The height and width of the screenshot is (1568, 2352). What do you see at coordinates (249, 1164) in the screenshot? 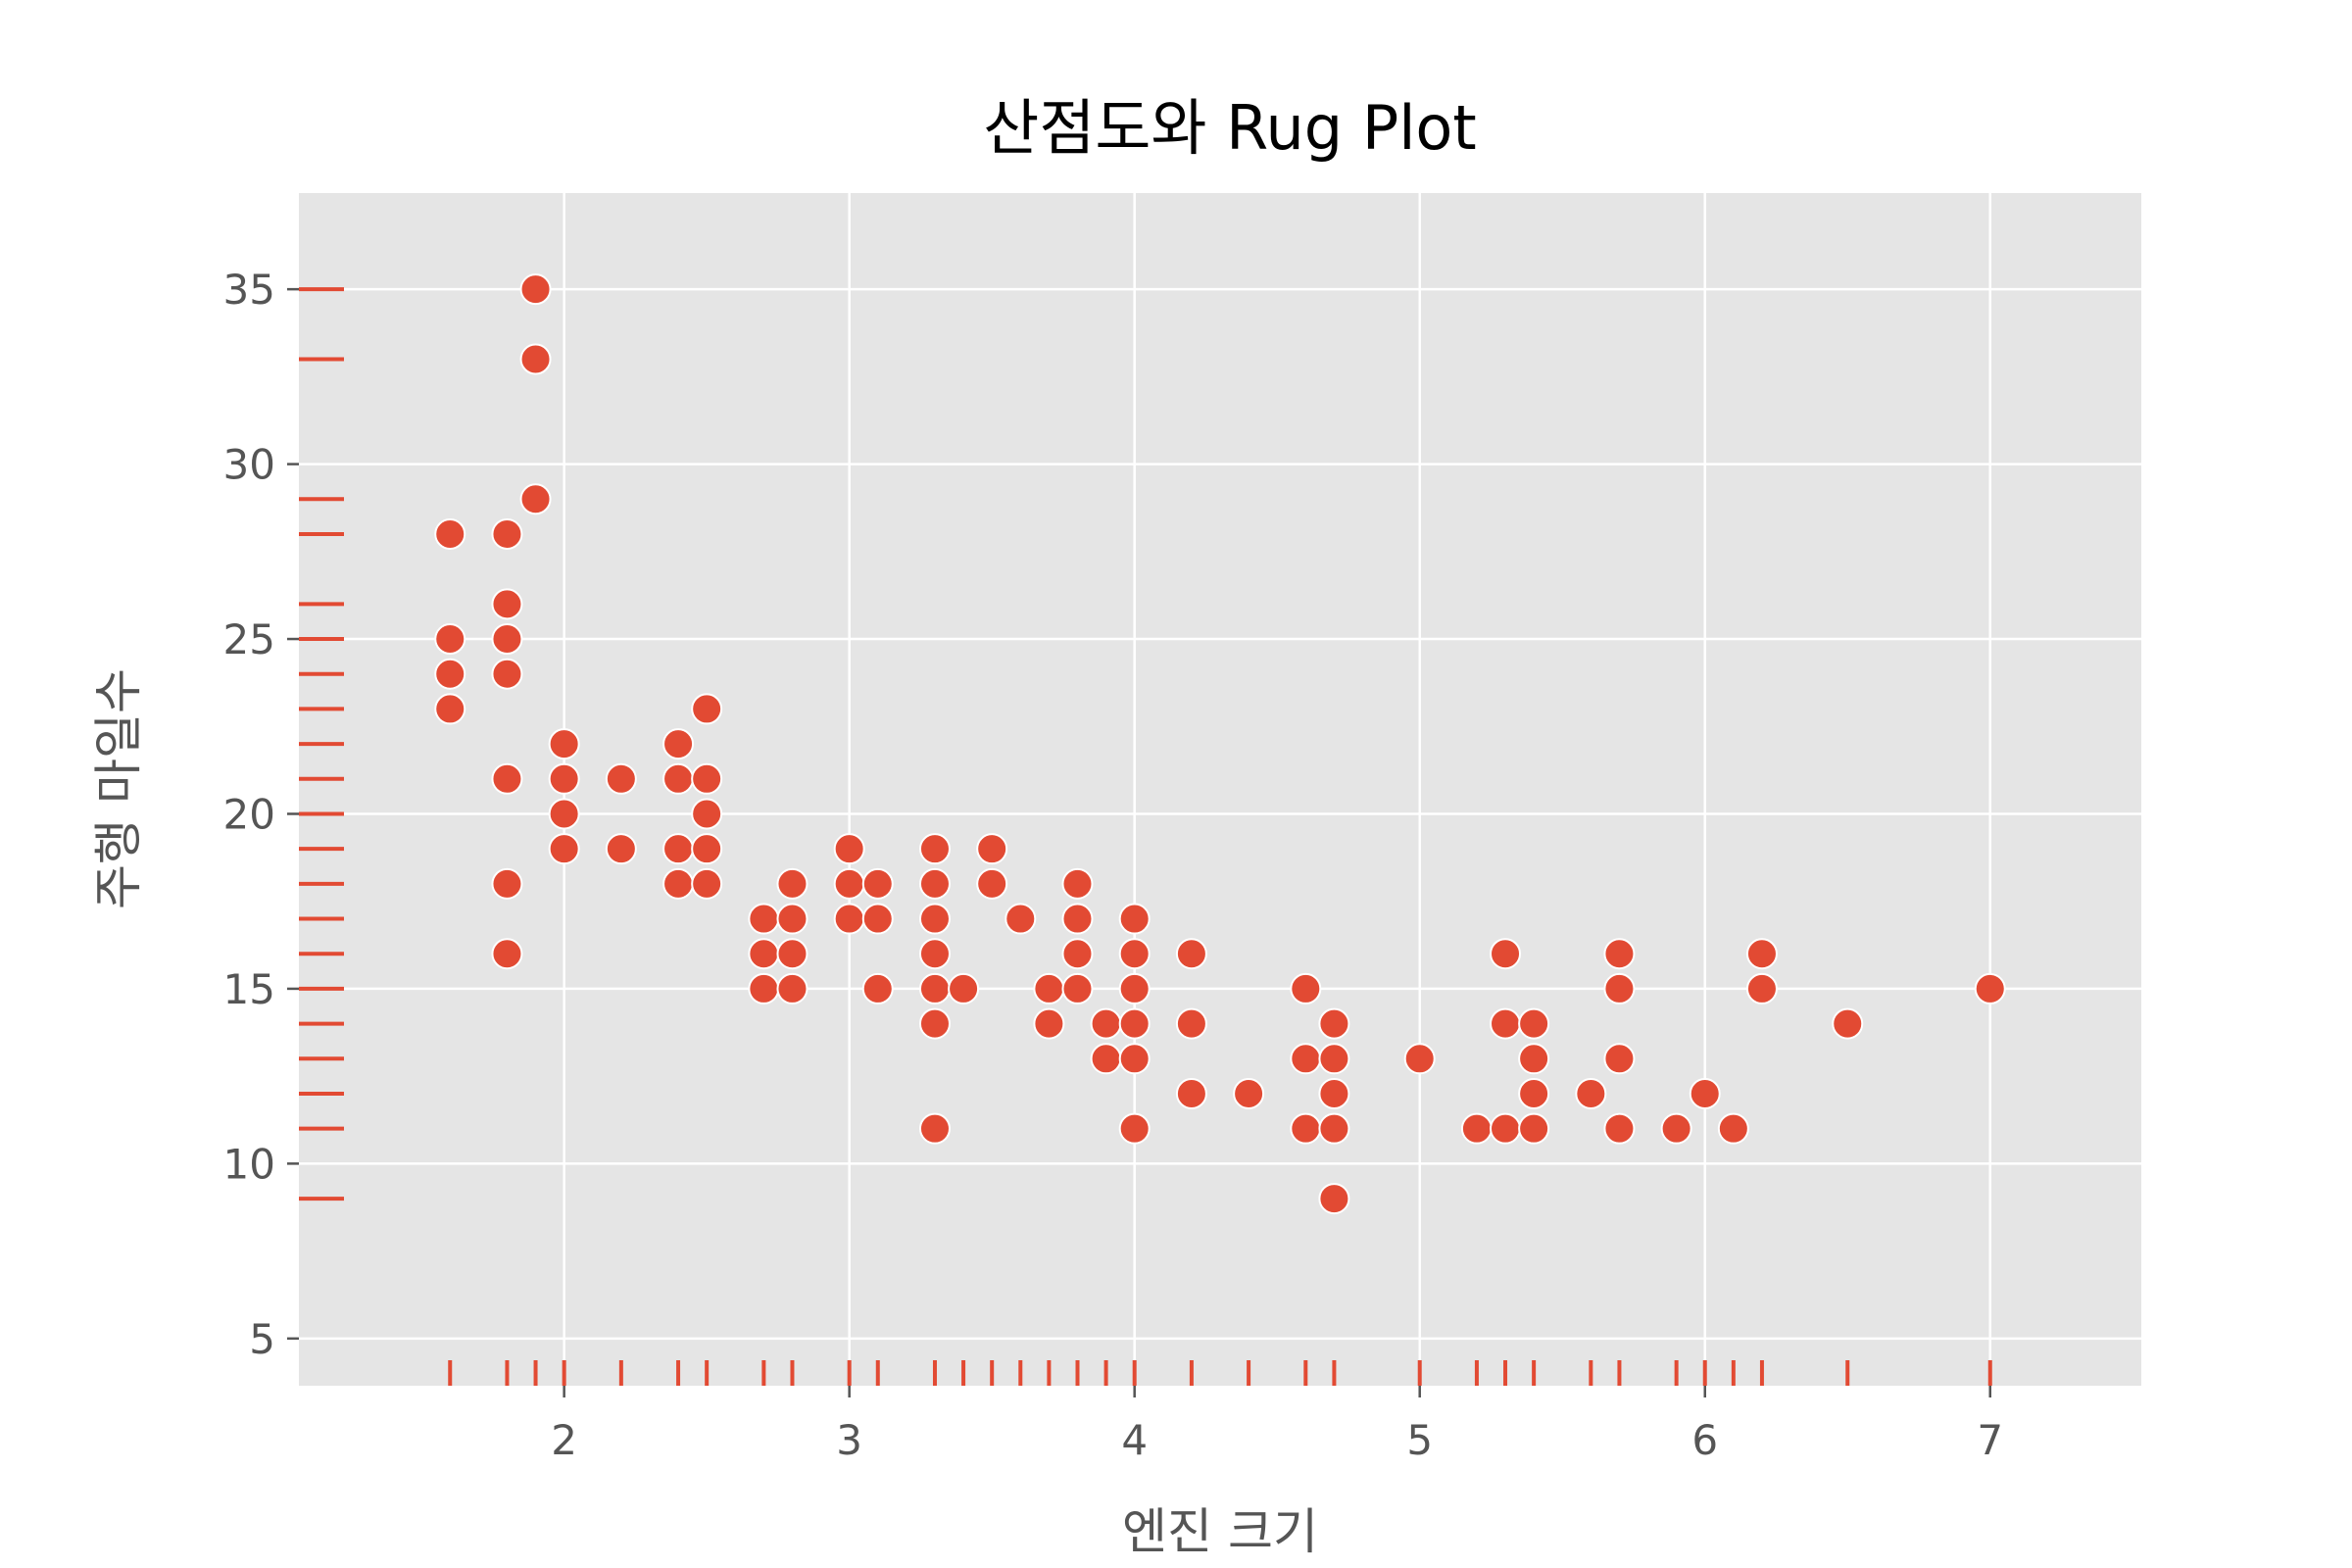
I see `y-tick-label: 10` at bounding box center [249, 1164].